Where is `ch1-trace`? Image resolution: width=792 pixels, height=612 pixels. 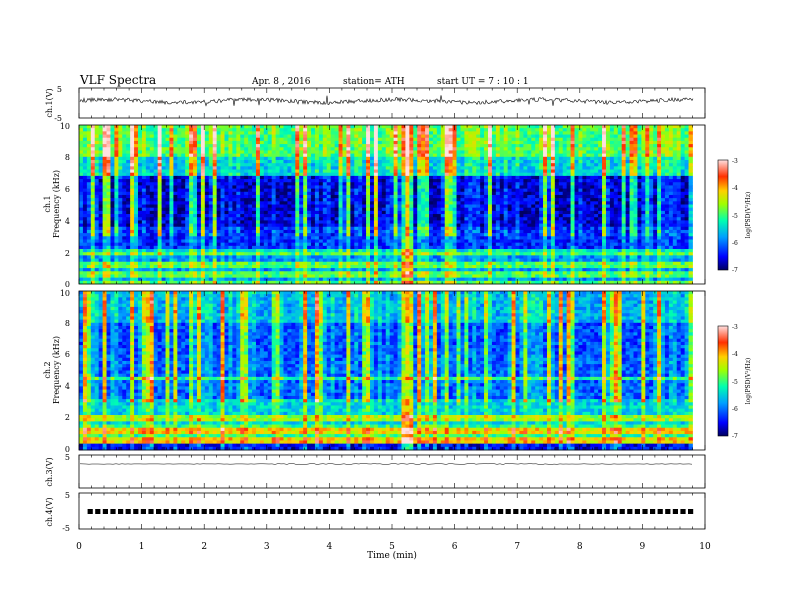 ch1-trace is located at coordinates (386, 101).